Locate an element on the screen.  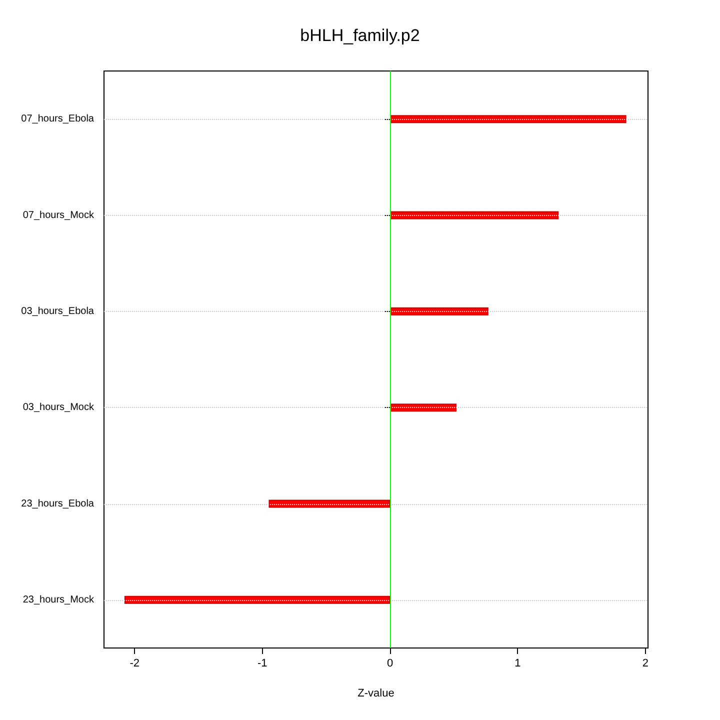
chart-title: bHLH_family.p2 is located at coordinates (360, 35).